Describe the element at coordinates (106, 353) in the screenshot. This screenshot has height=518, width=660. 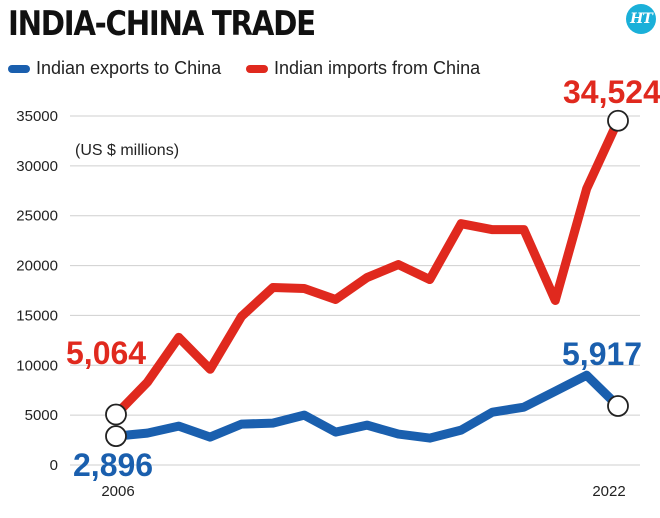
I see `imports-start-label: 5,064` at that location.